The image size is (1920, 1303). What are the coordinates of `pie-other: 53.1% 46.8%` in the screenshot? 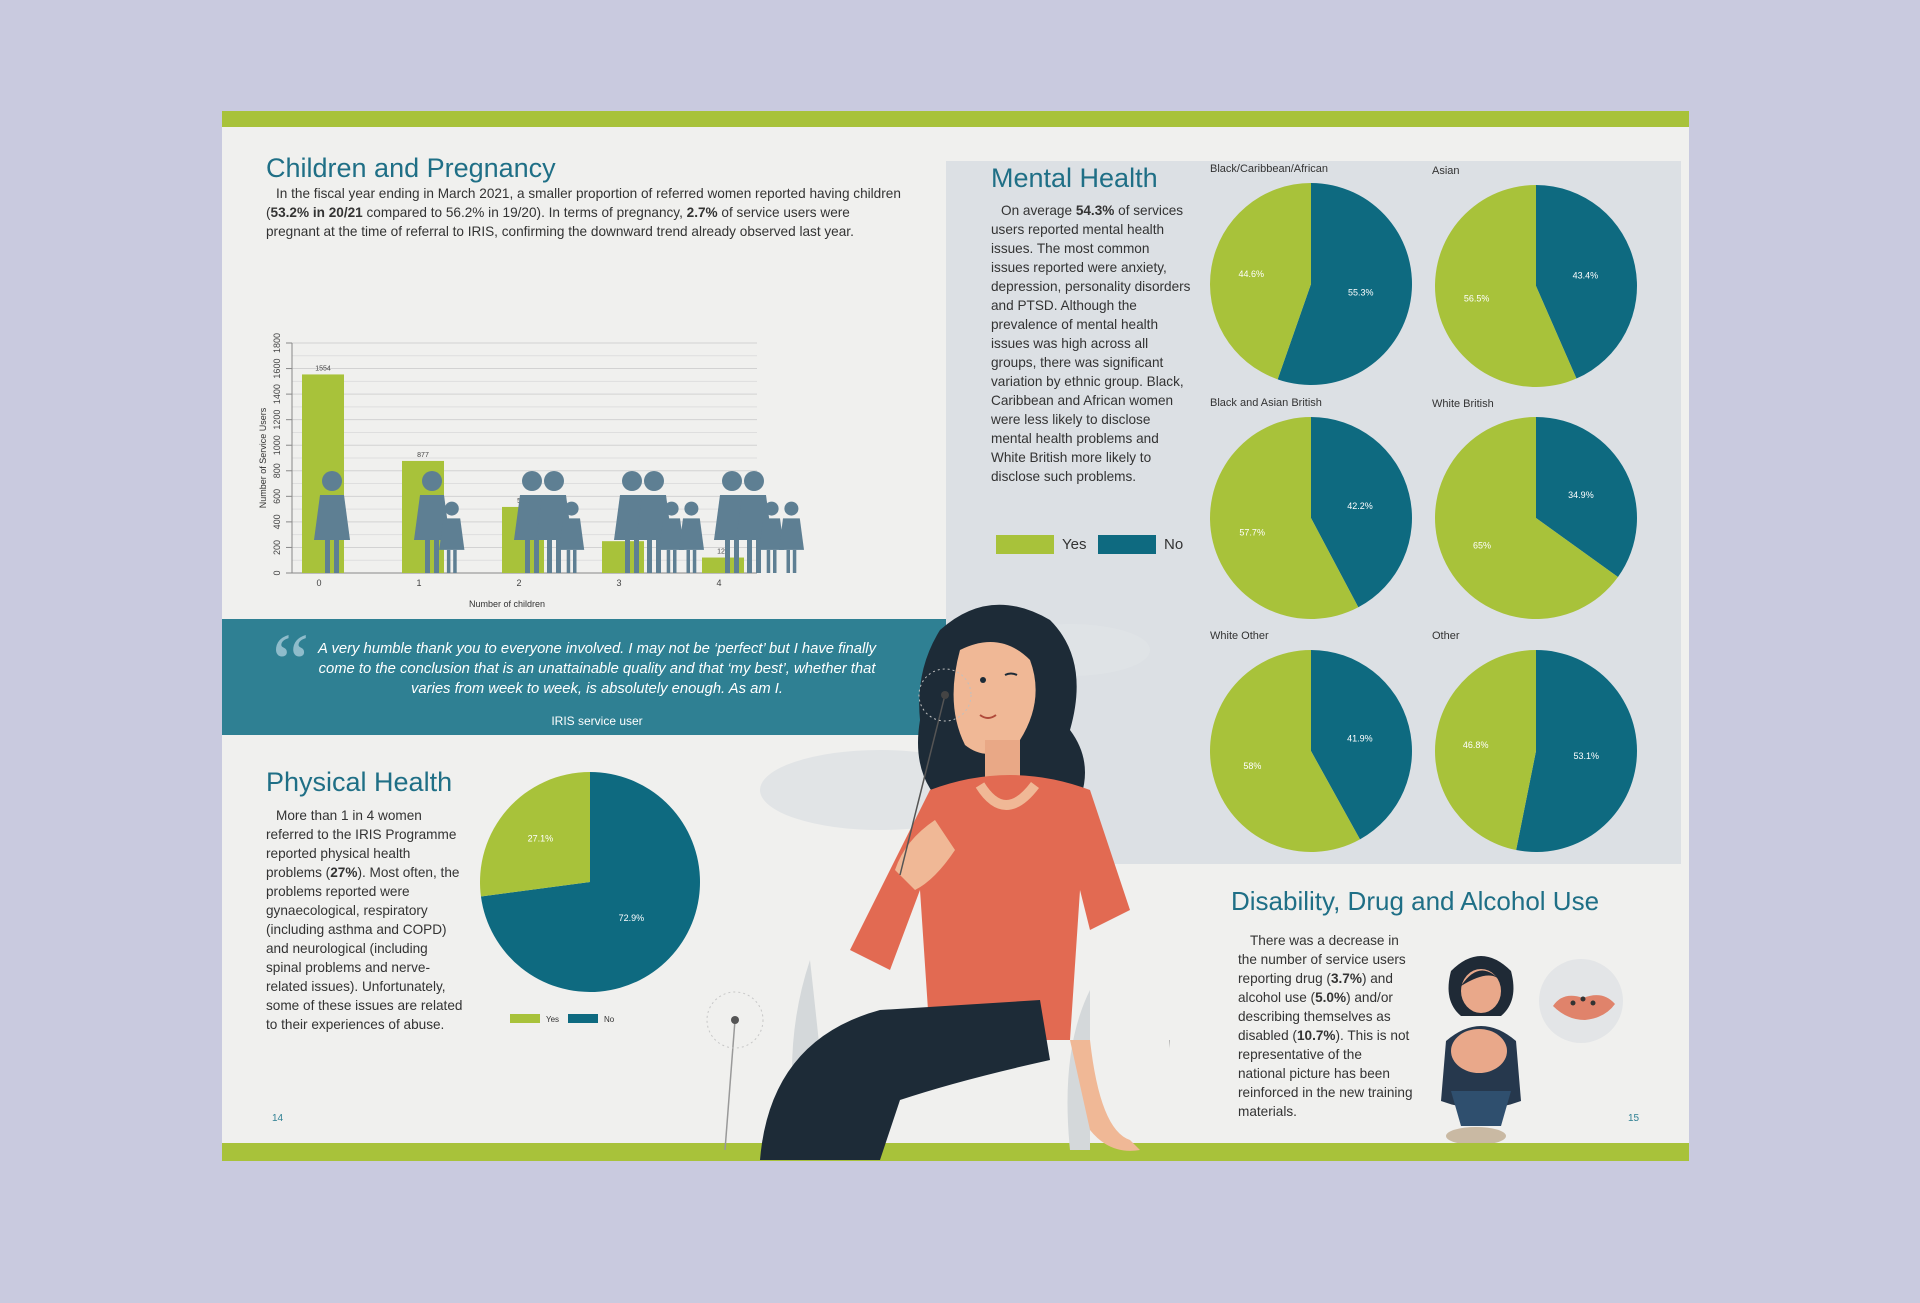 It's located at (1536, 751).